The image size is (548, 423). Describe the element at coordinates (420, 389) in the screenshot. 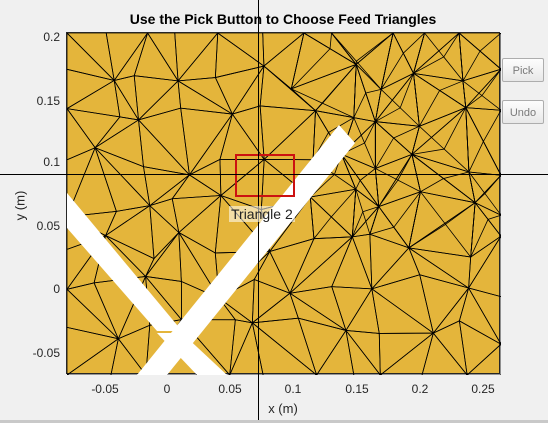

I see `xtick-label: 0.2` at that location.